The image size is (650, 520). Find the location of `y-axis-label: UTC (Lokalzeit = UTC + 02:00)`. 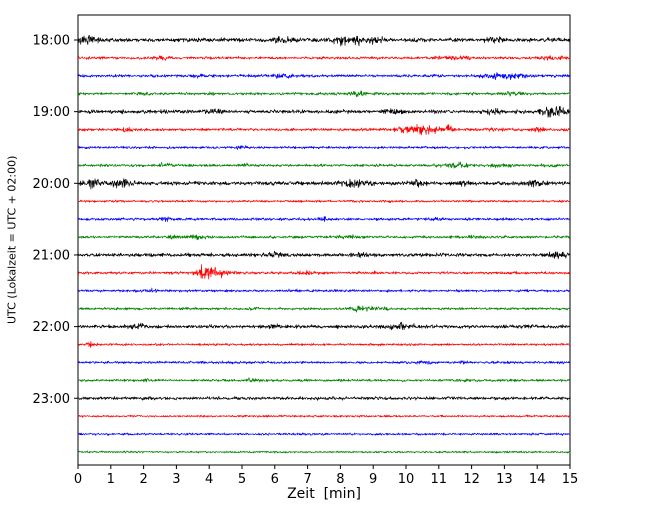

y-axis-label: UTC (Lokalzeit = UTC + 02:00) is located at coordinates (12, 240).